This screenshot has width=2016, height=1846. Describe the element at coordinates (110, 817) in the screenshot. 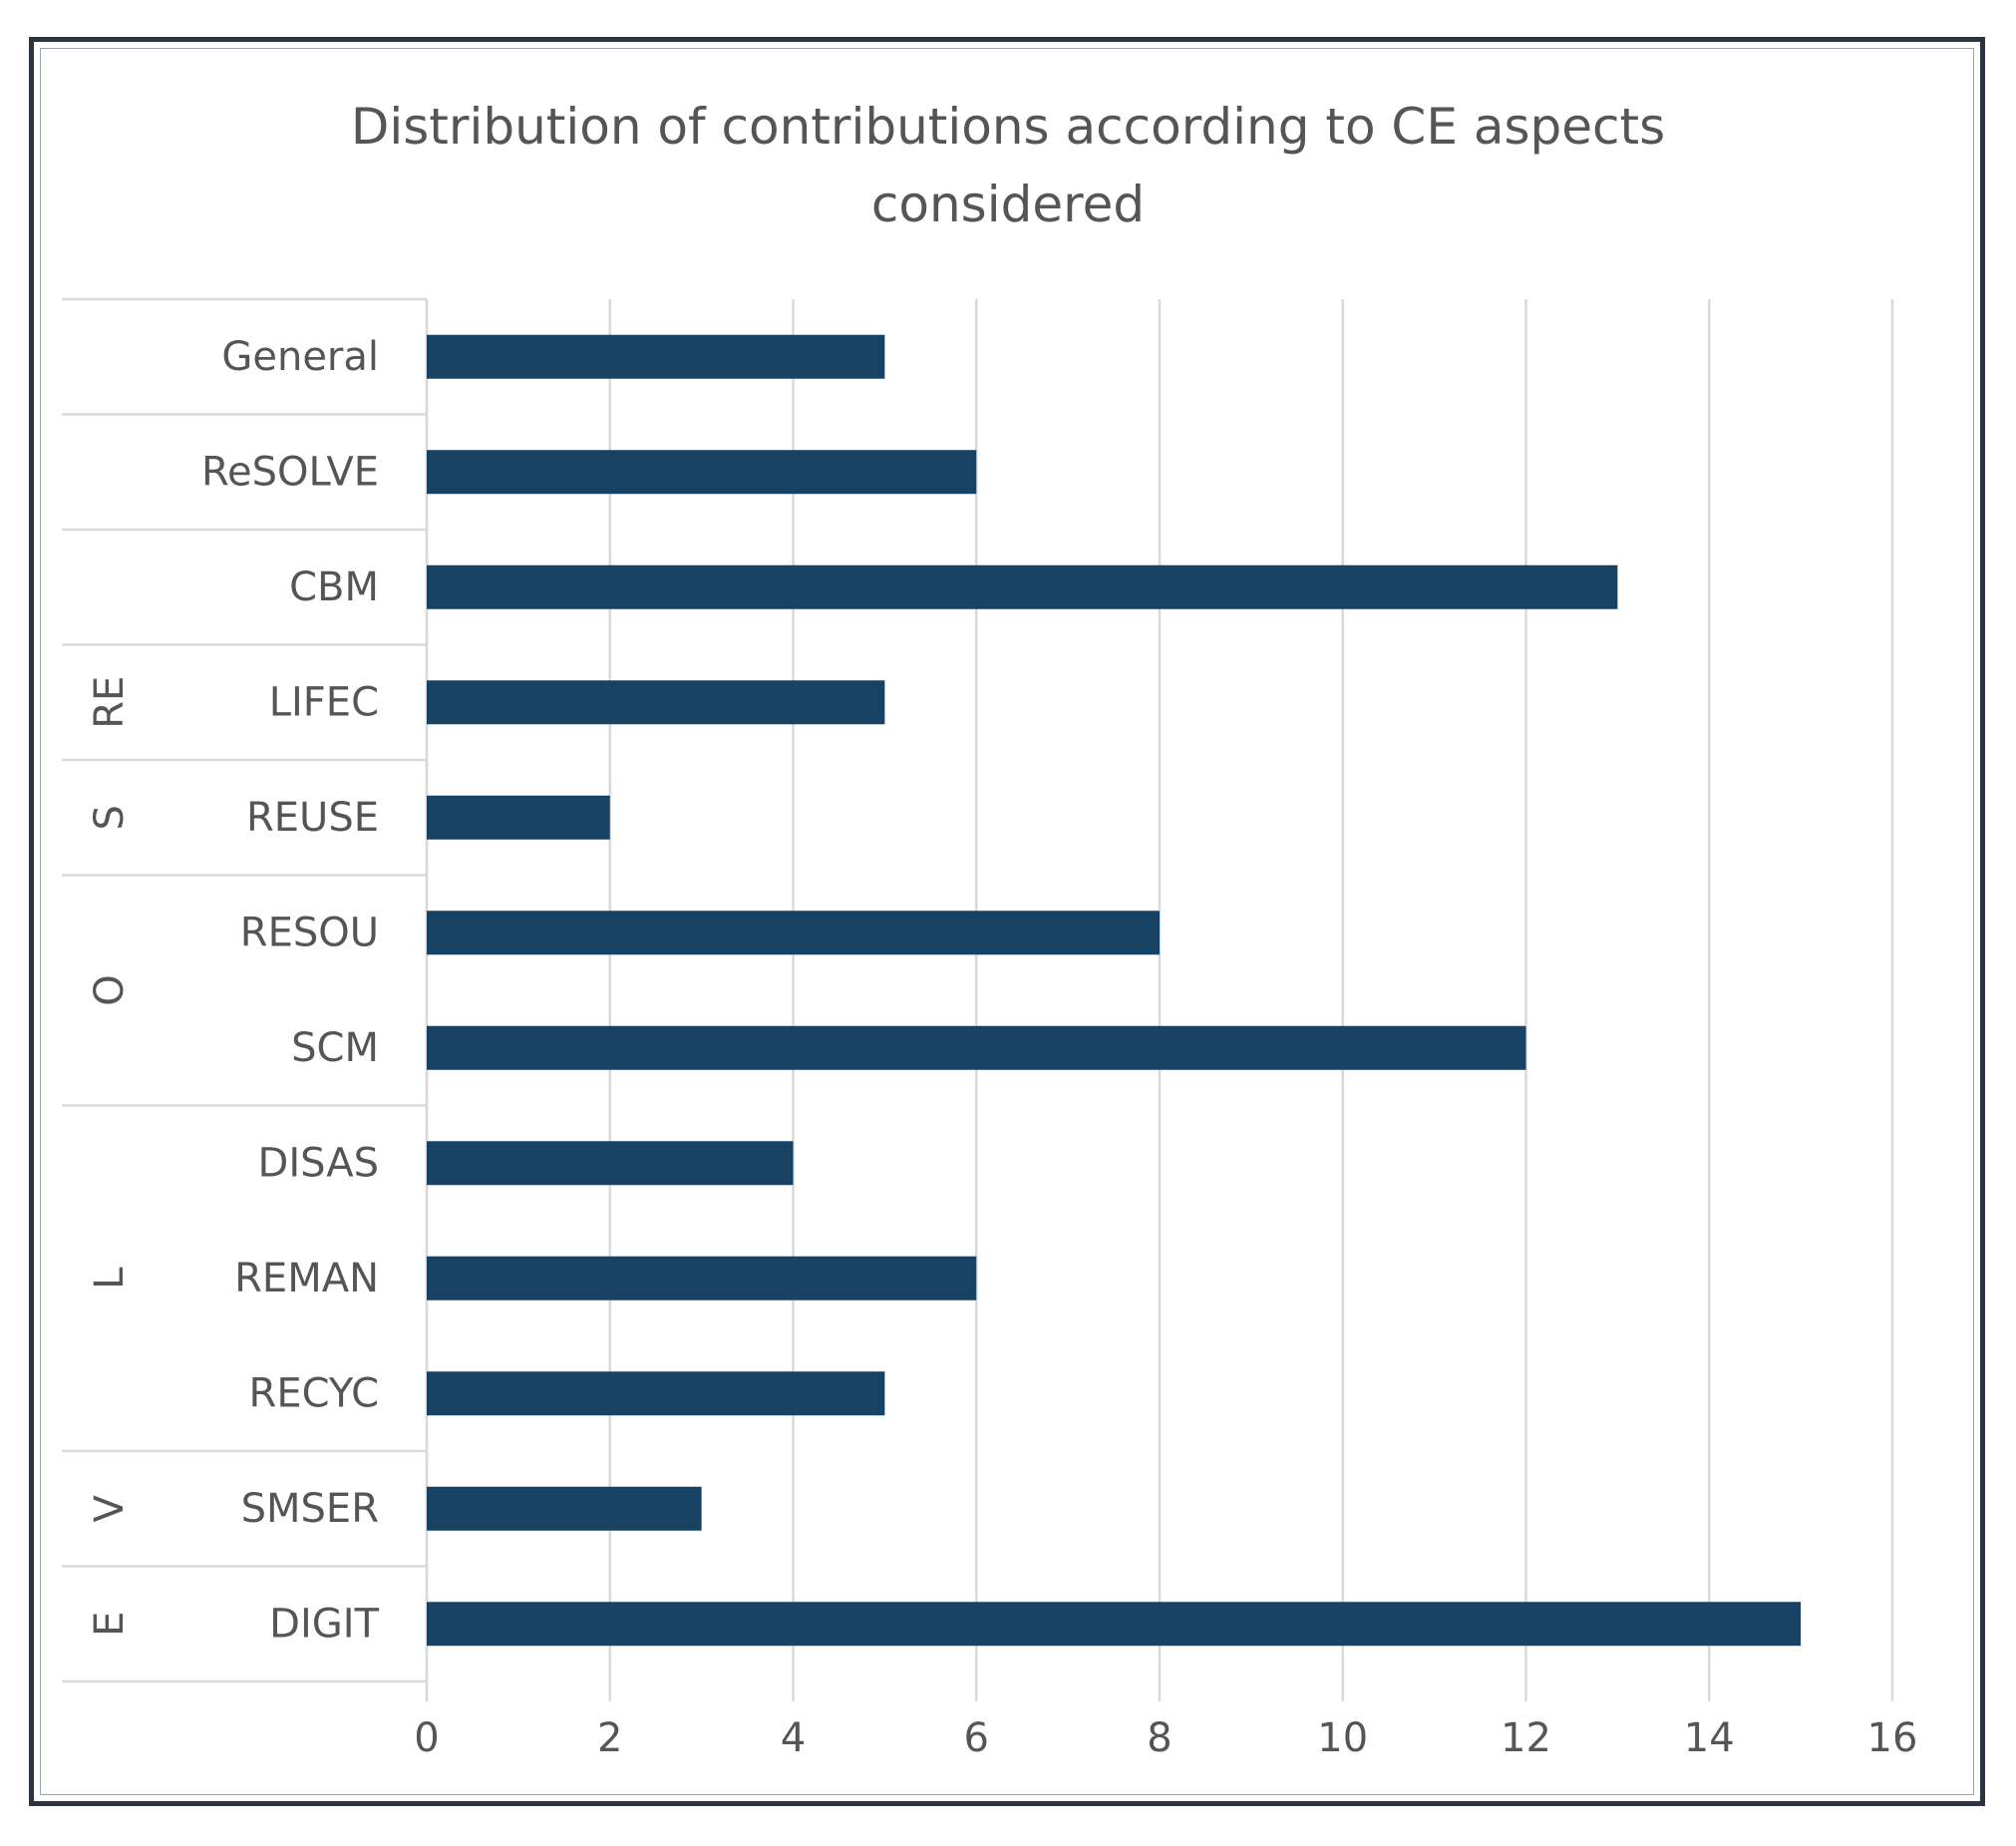

I see `group-label-s: S` at that location.